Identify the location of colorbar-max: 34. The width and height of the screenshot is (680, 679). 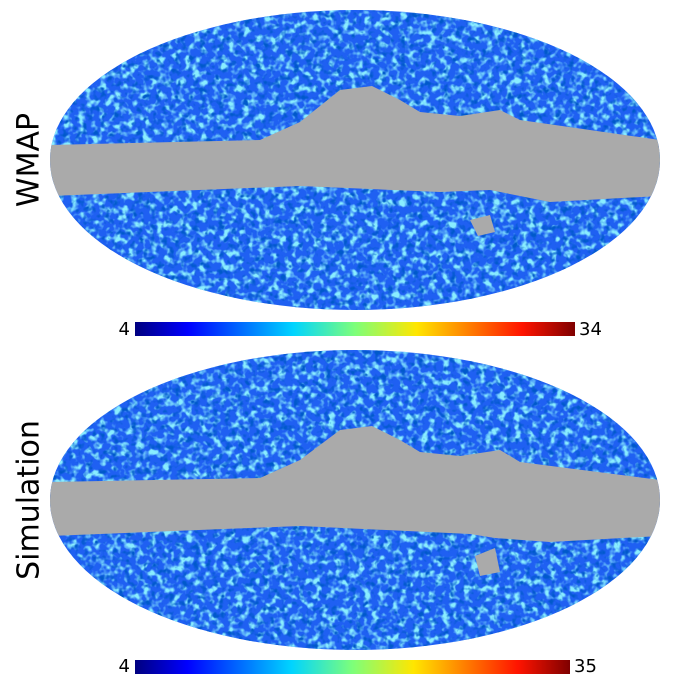
(590, 329).